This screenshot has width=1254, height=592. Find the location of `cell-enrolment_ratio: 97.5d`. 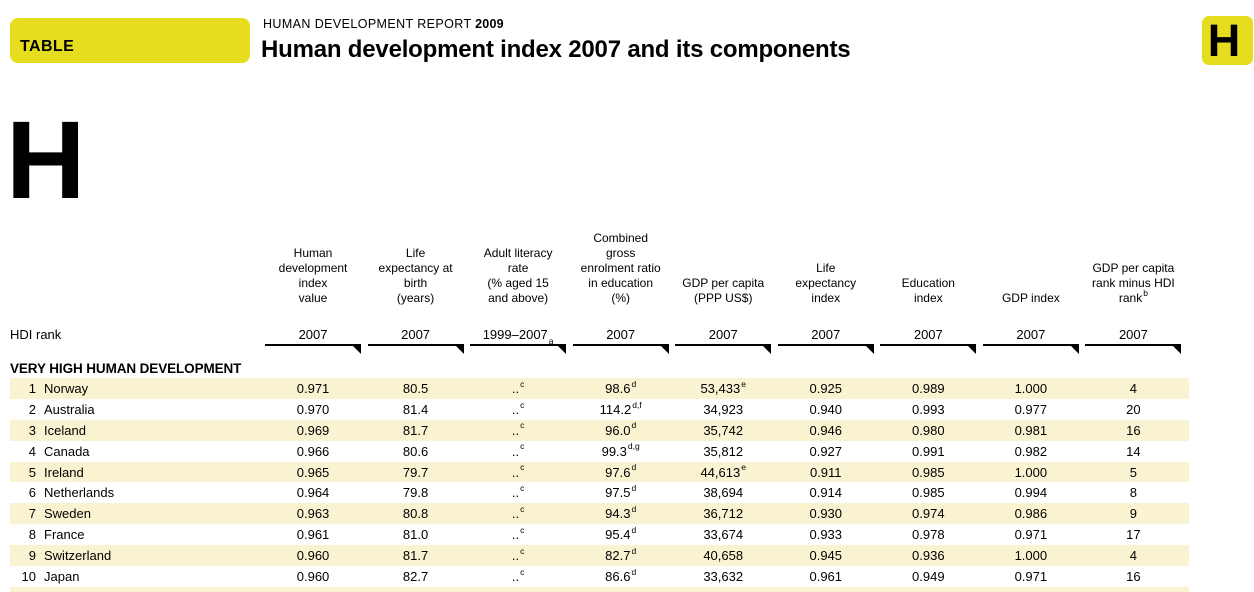

cell-enrolment_ratio: 97.5d is located at coordinates (624, 492).